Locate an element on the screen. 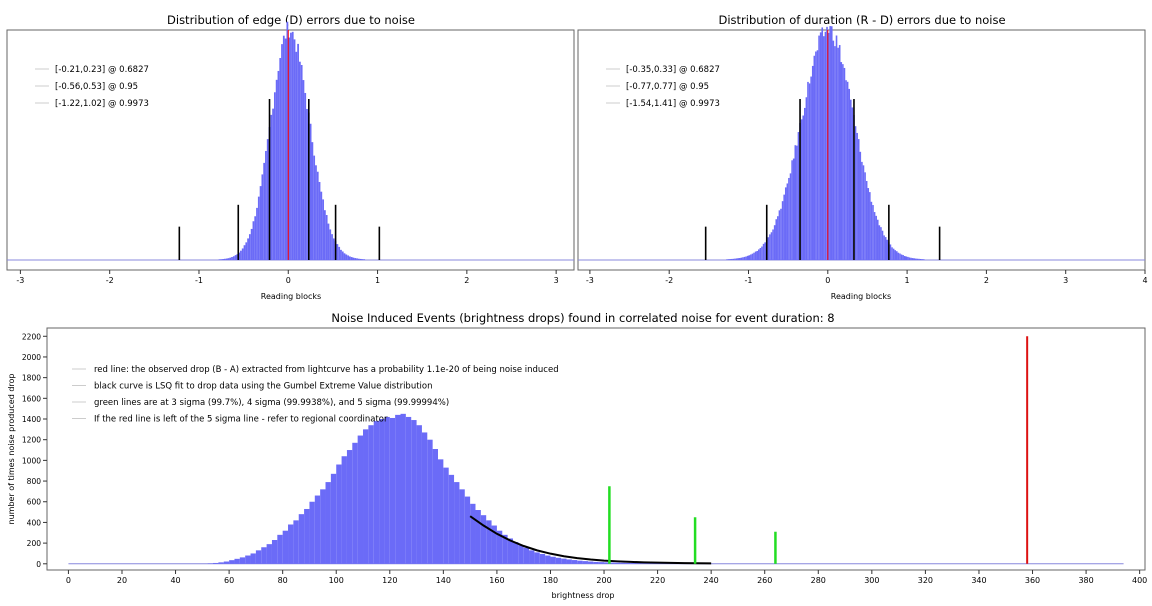  x-tick-label: 340 is located at coordinates (978, 580).